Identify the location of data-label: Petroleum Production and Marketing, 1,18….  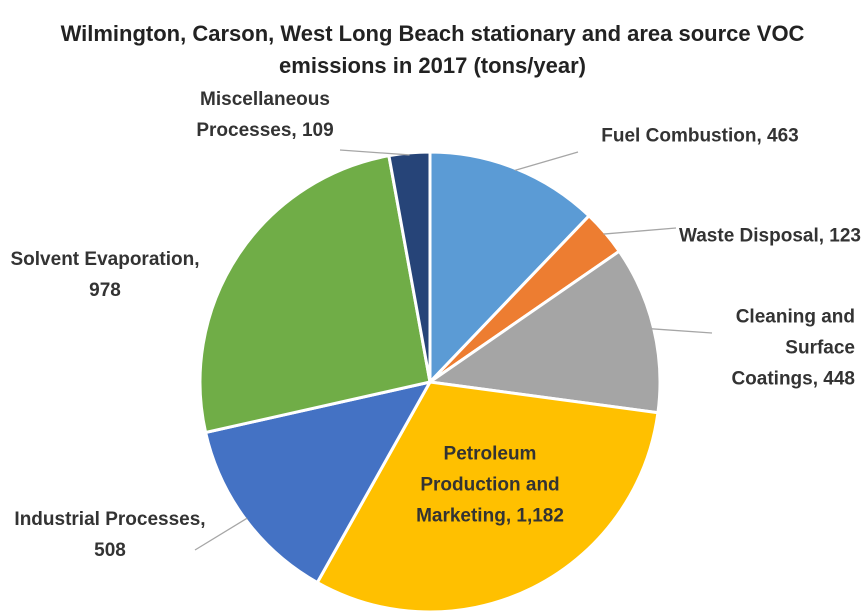
(490, 485).